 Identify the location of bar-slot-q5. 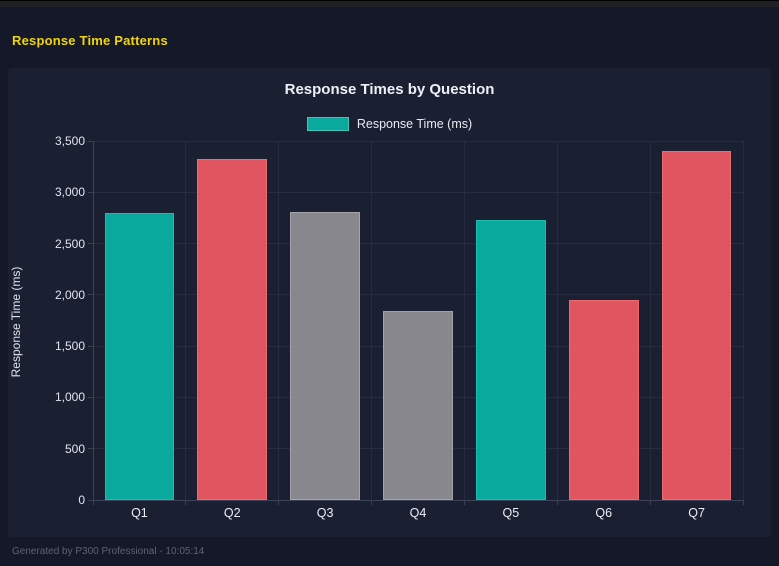
(510, 320).